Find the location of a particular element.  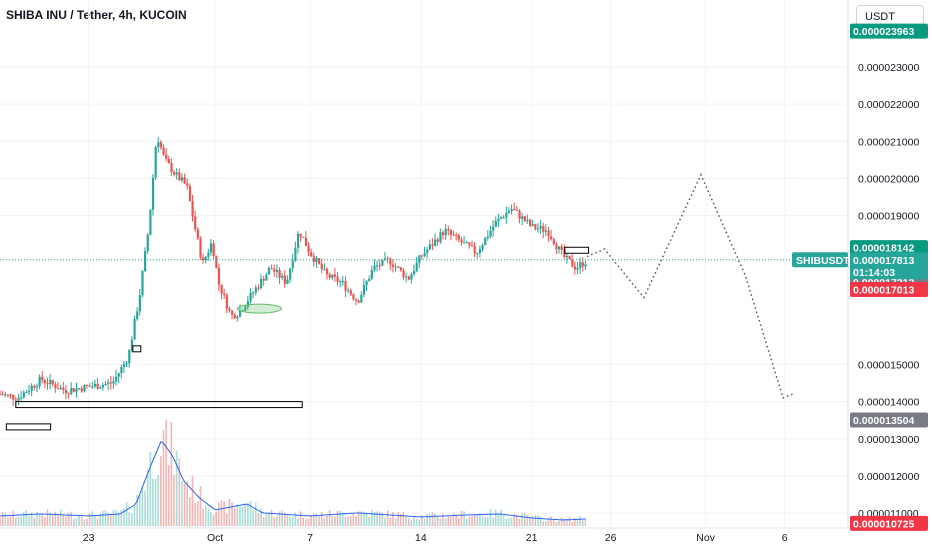

volume-ma-line is located at coordinates (293, 480).